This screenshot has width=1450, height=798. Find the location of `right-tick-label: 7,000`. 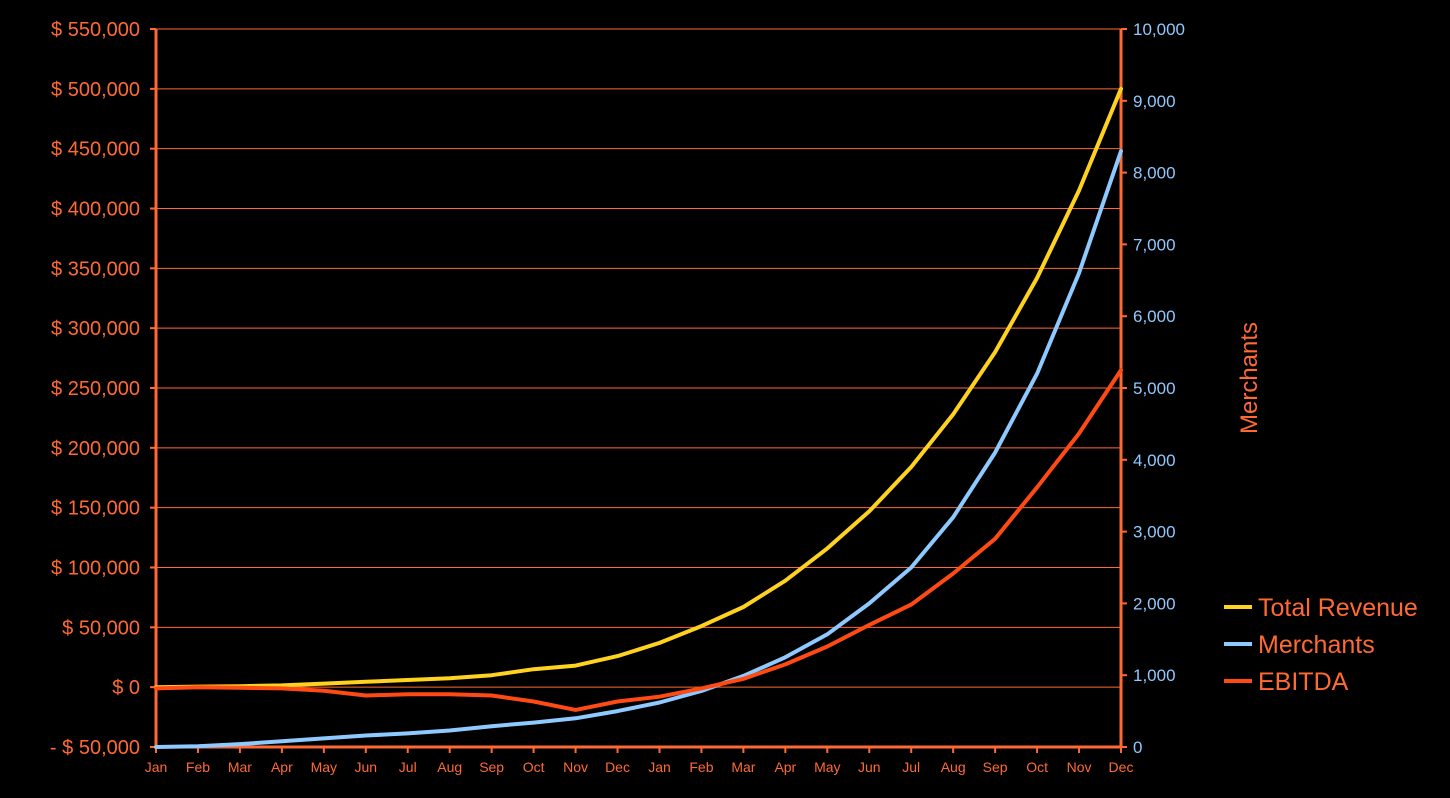

right-tick-label: 7,000 is located at coordinates (1154, 244).